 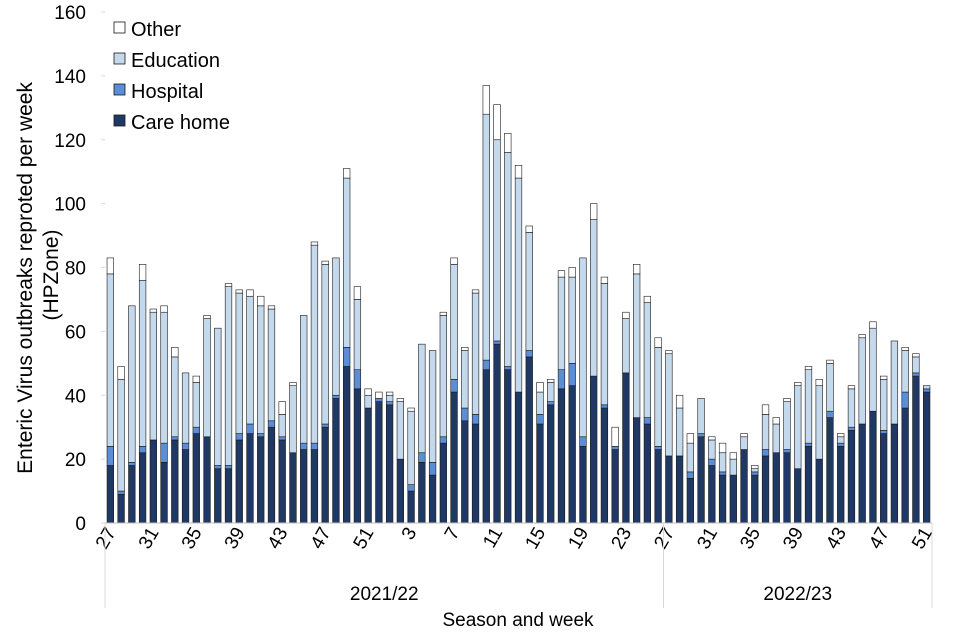 What do you see at coordinates (175, 61) in the screenshot?
I see `legend-label-education: Education` at bounding box center [175, 61].